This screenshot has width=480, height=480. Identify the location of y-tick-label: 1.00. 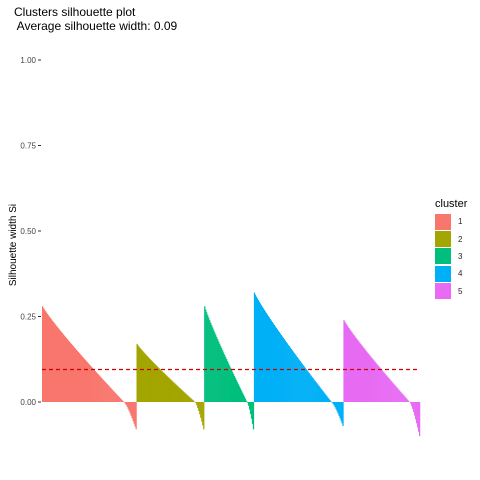
(28, 60).